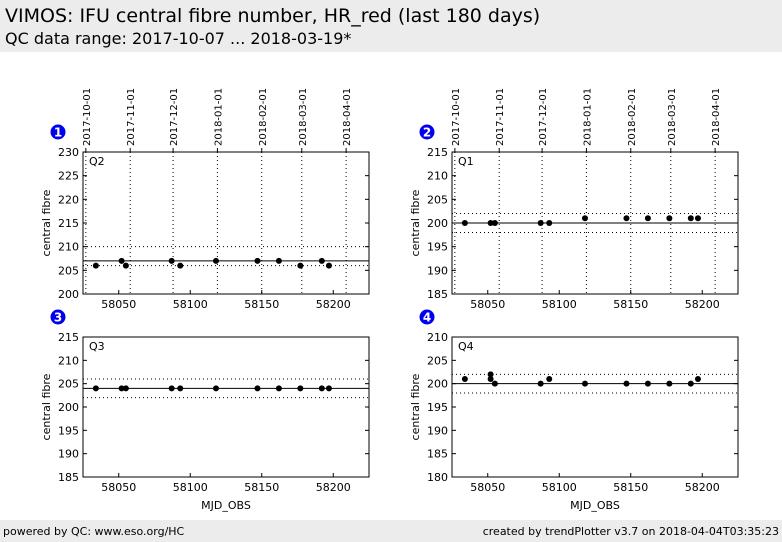 This screenshot has height=542, width=782. What do you see at coordinates (543, 117) in the screenshot?
I see `date-tick-label: 2017-12-01` at bounding box center [543, 117].